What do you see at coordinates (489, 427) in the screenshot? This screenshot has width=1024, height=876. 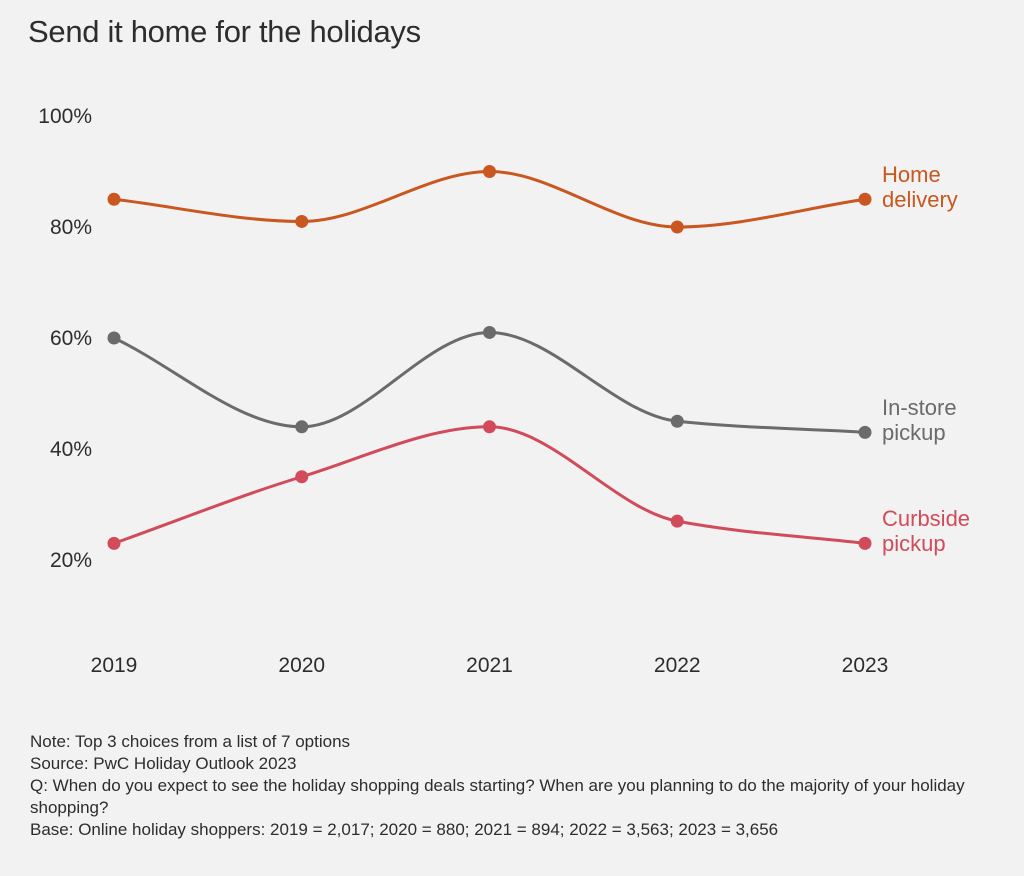 I see `data-point-curbside-pickup-2021` at bounding box center [489, 427].